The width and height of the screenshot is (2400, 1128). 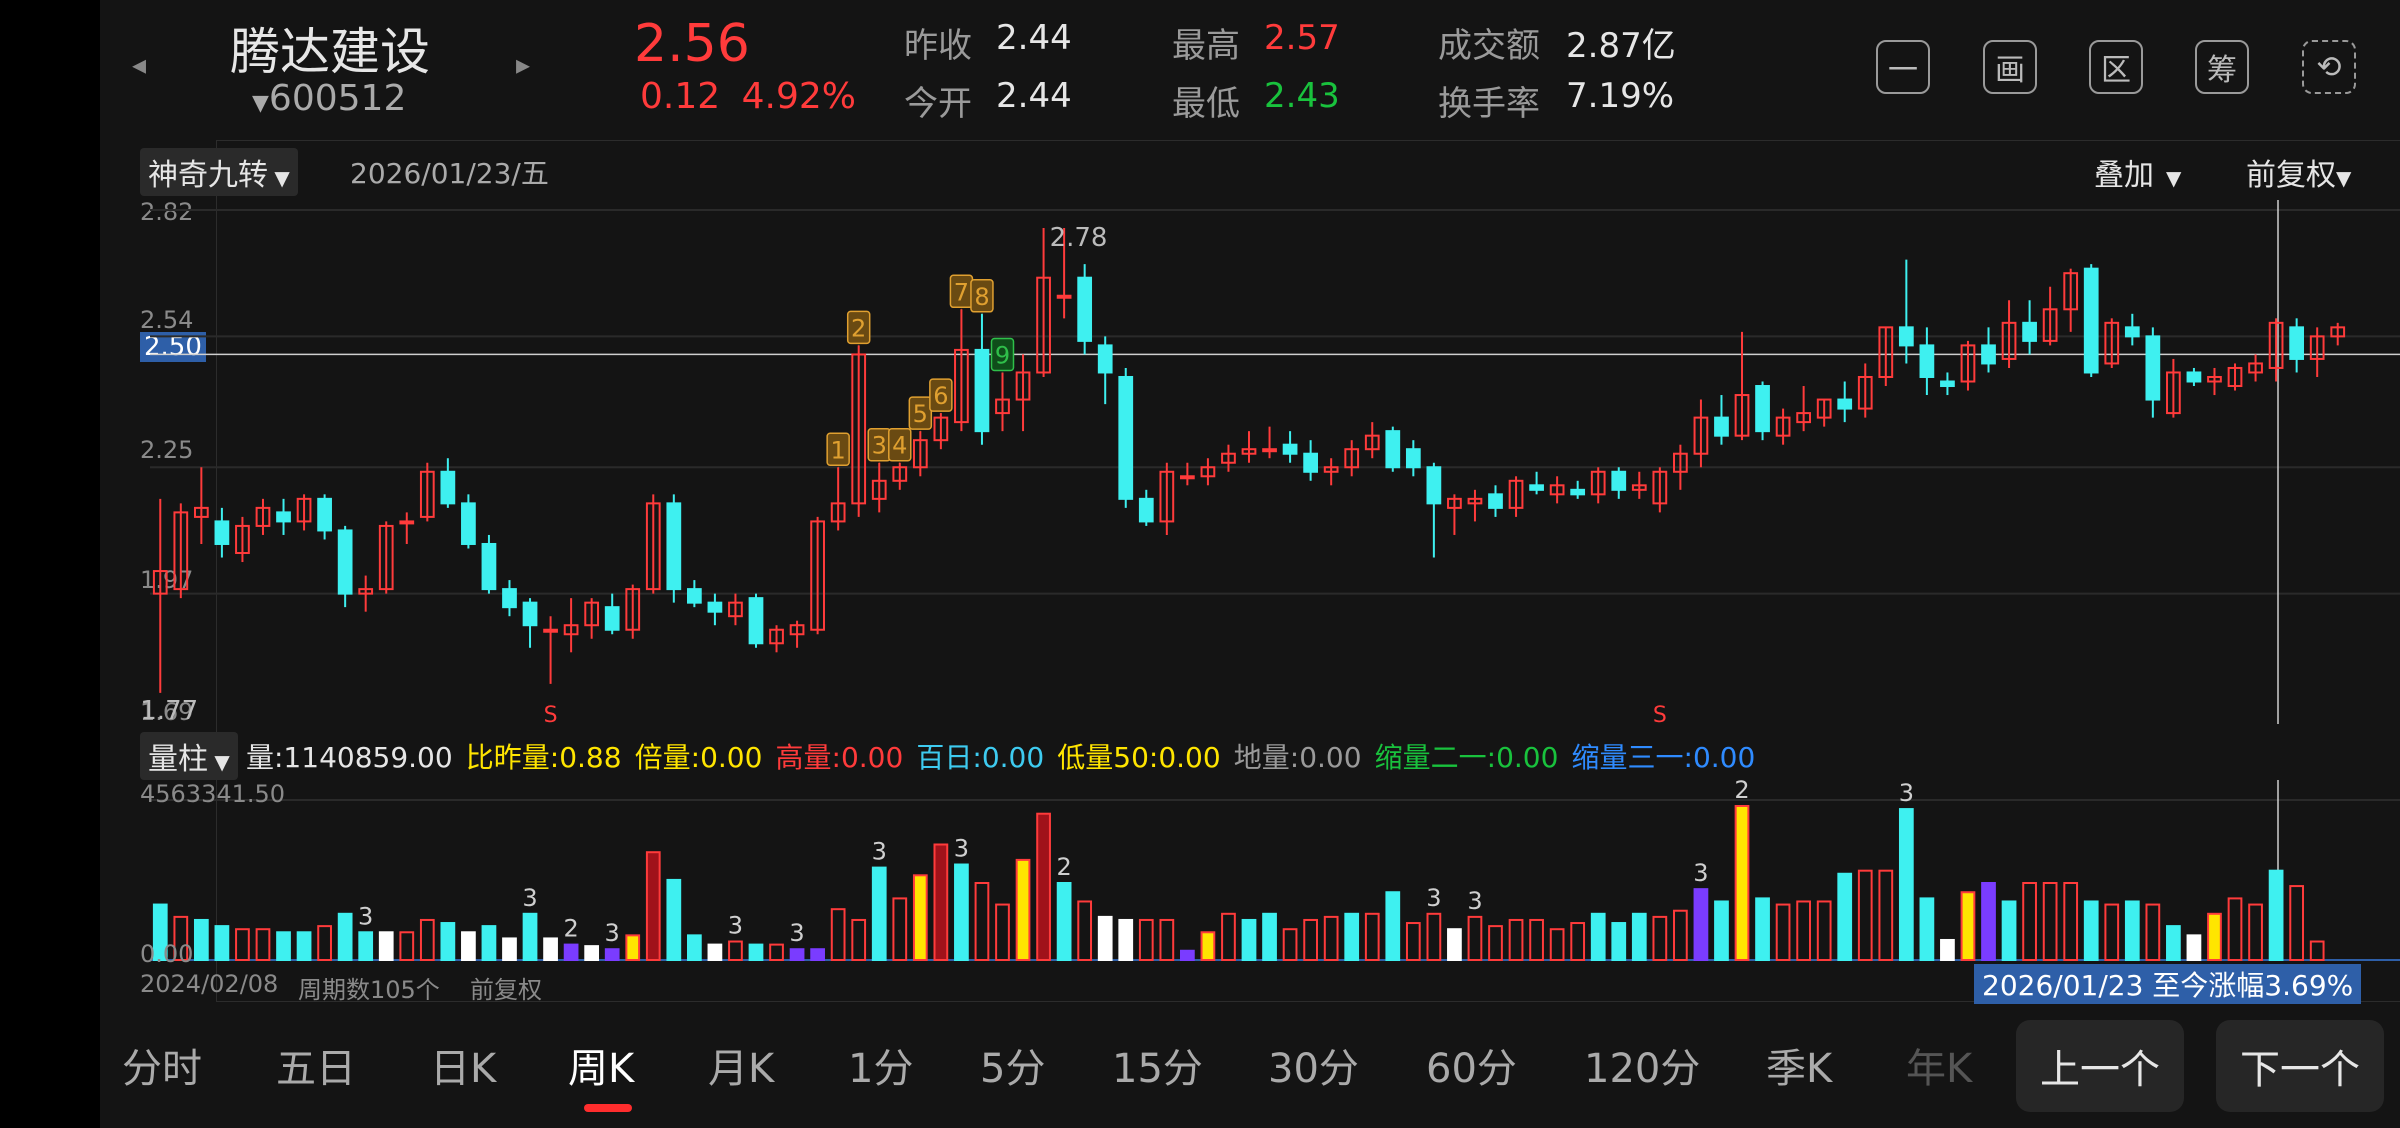 What do you see at coordinates (2300, 1066) in the screenshot?
I see `next-button: 下一个` at bounding box center [2300, 1066].